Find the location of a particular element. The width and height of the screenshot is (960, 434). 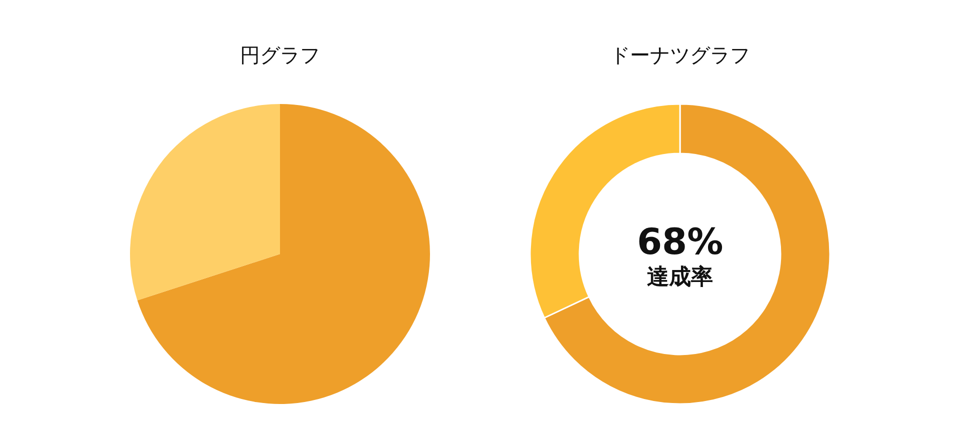

chart-title: ドーナツグラフ is located at coordinates (680, 55).